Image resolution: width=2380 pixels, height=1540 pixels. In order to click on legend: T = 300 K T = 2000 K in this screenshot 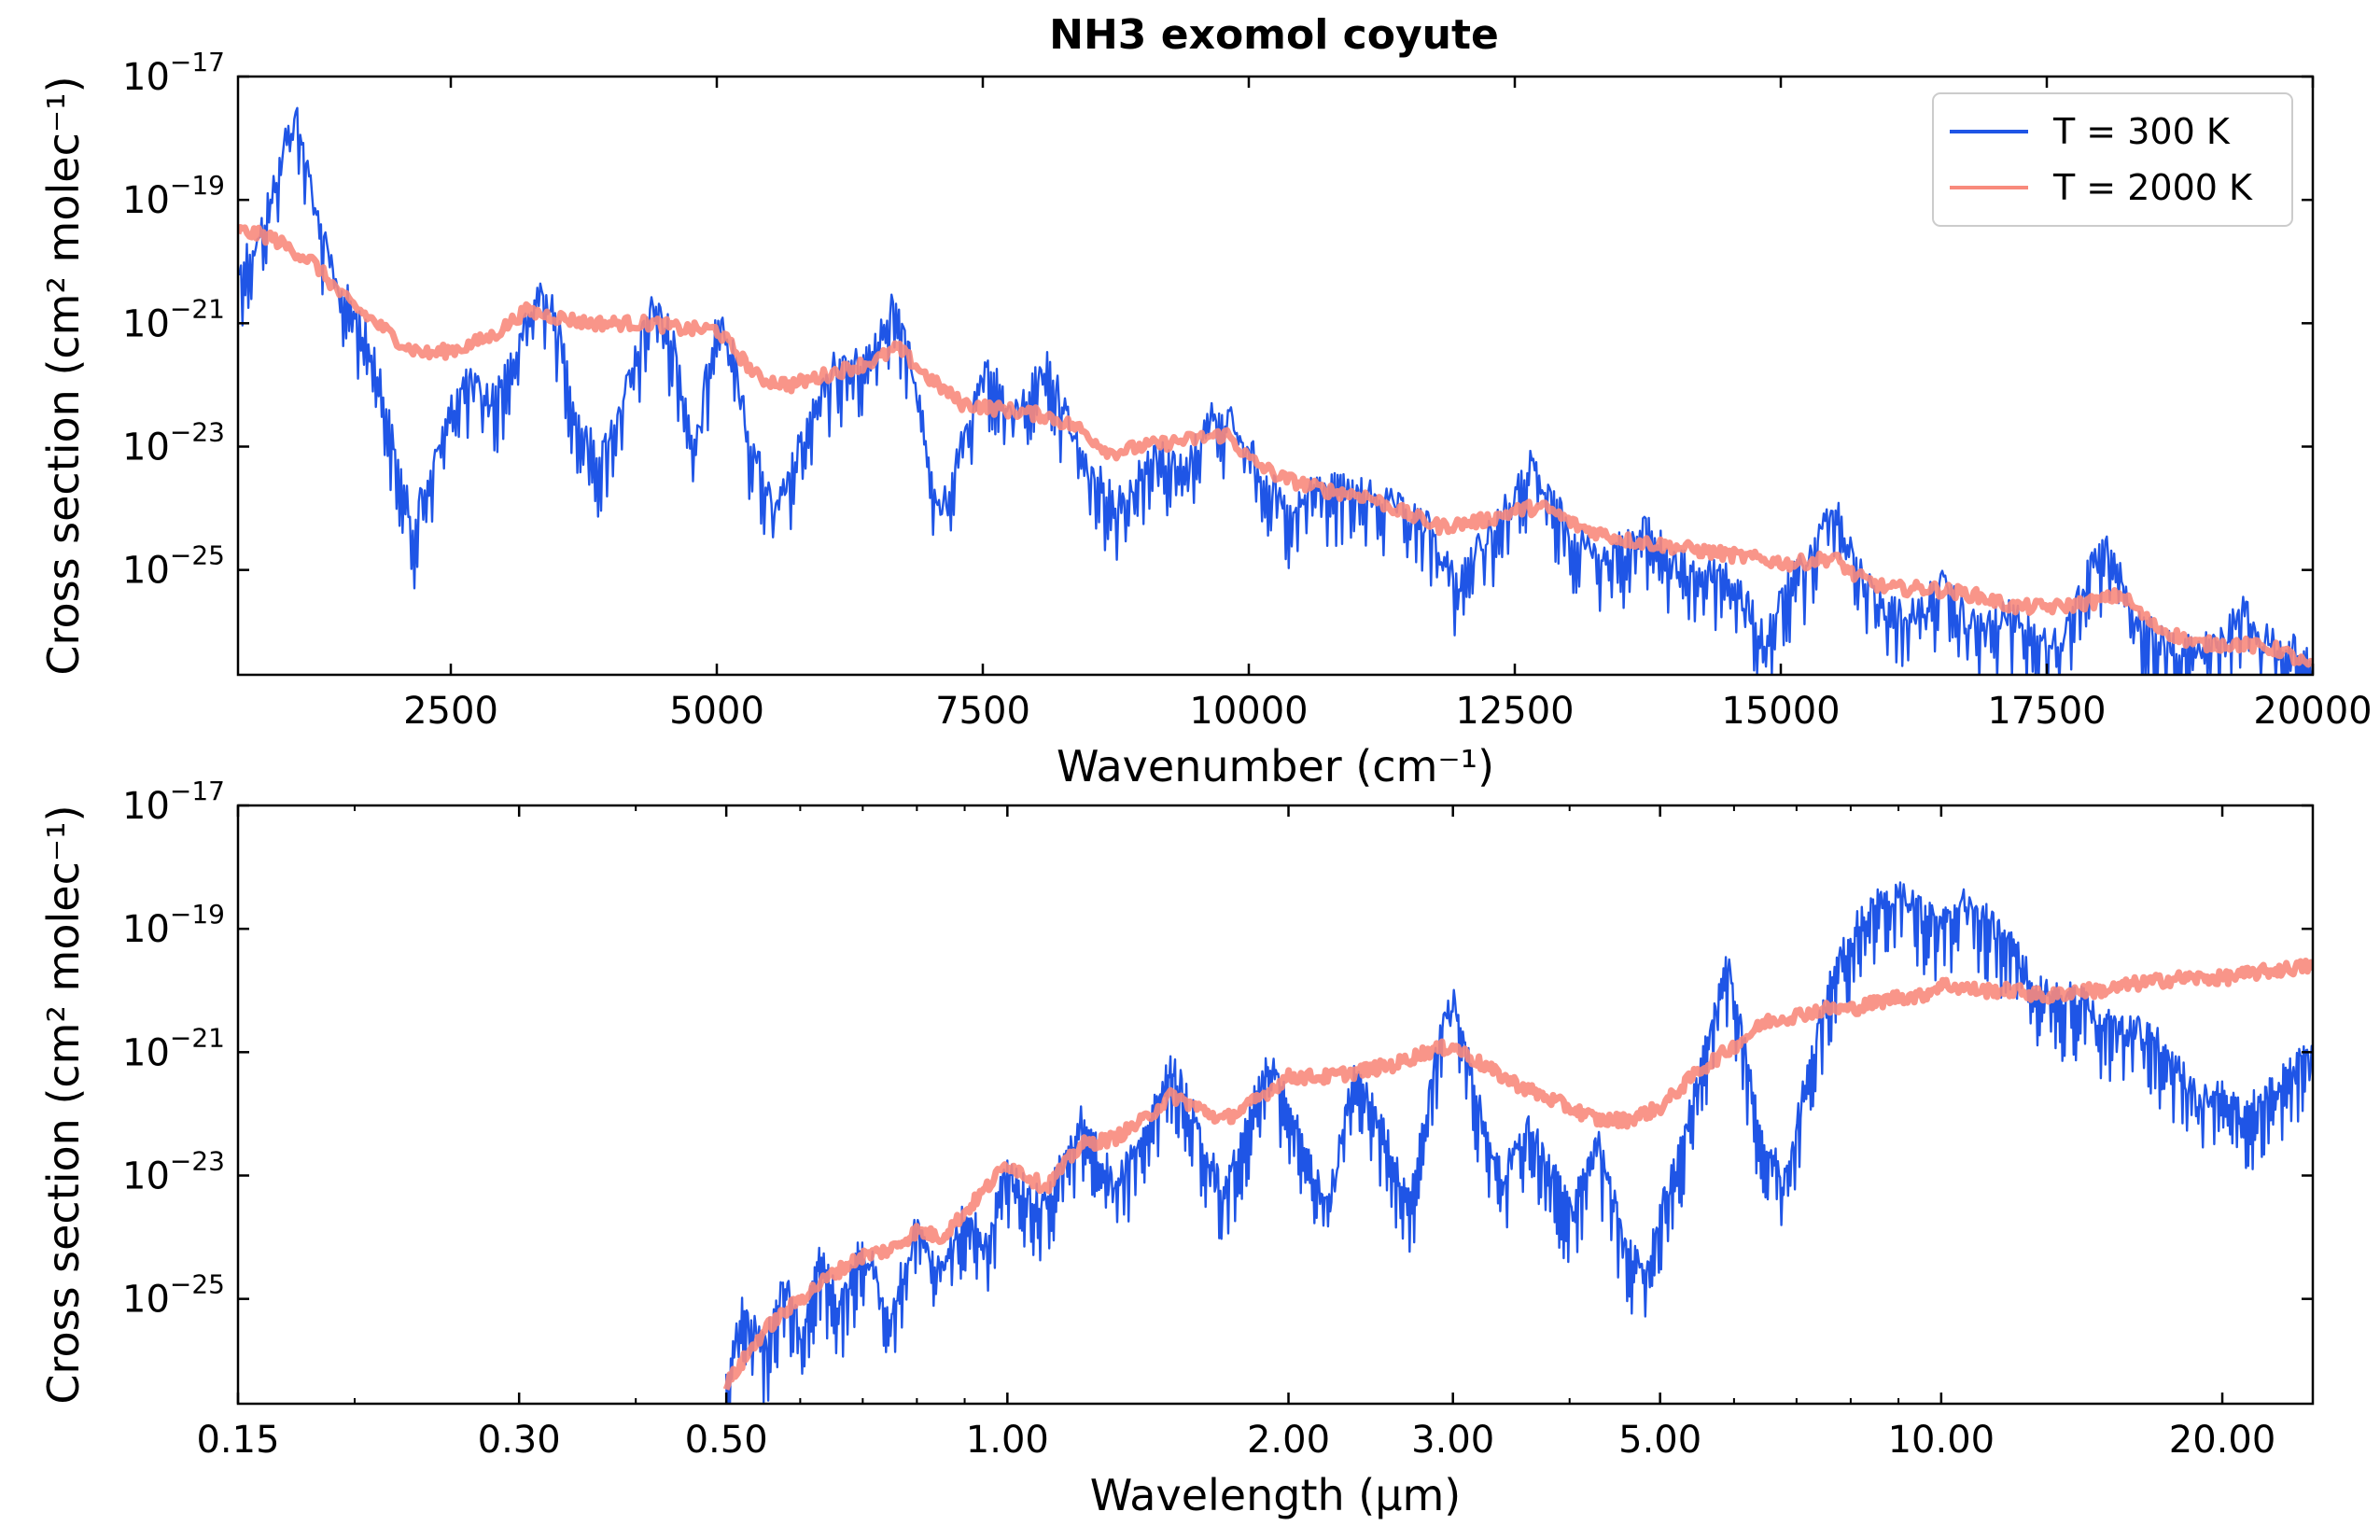, I will do `click(2112, 159)`.